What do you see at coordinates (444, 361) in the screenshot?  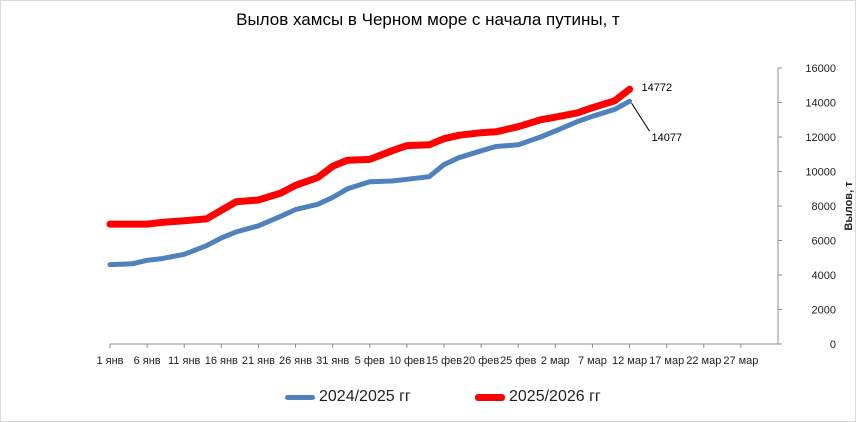 I see `x-tick-label: 15 фев` at bounding box center [444, 361].